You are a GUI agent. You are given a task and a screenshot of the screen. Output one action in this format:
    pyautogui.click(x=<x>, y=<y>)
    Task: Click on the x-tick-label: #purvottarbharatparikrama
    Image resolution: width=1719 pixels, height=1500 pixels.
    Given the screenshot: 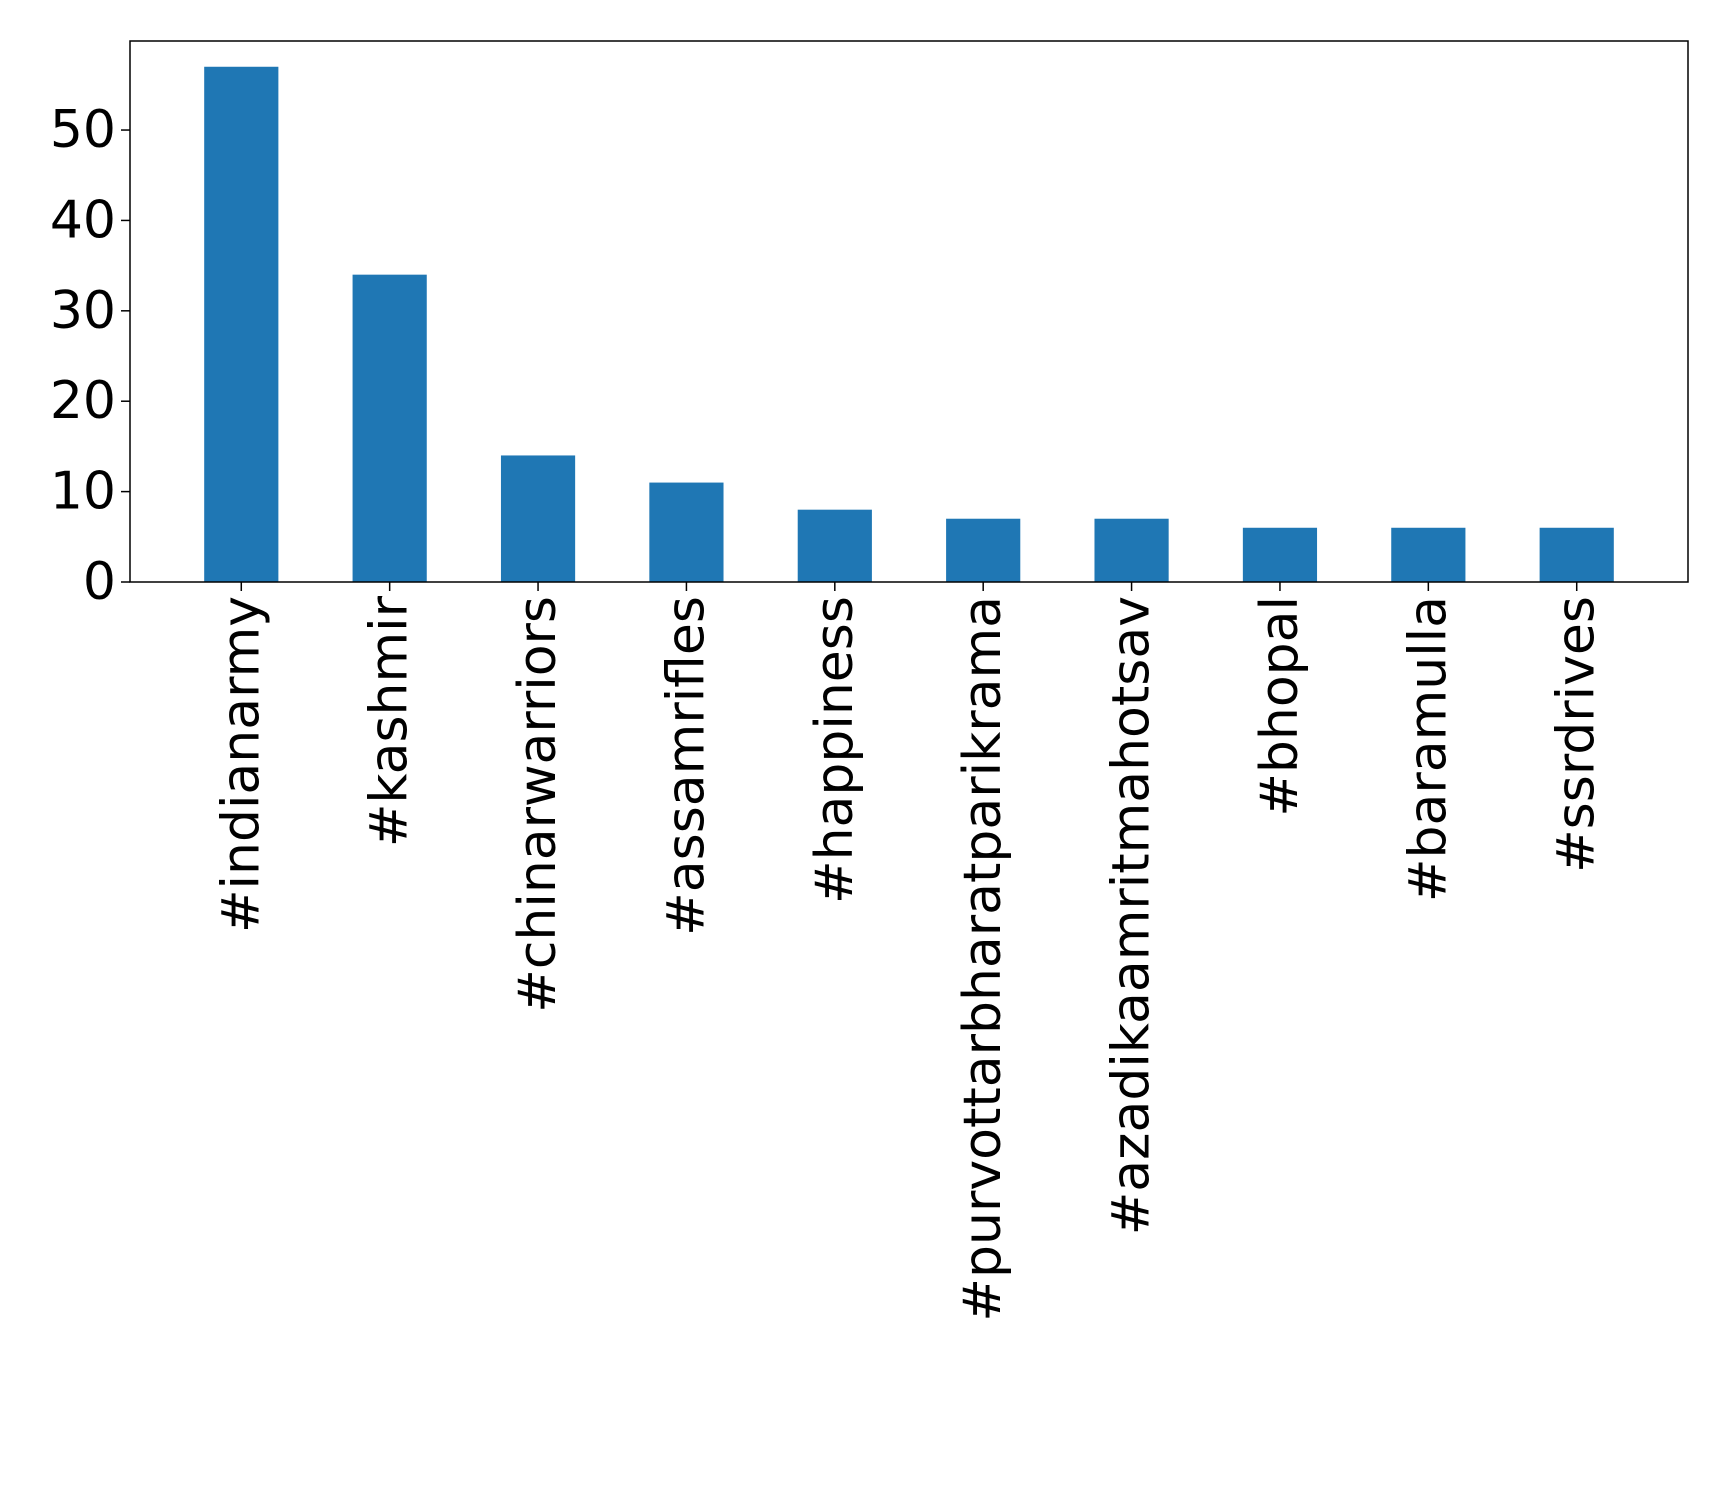 What is the action you would take?
    pyautogui.click(x=983, y=959)
    